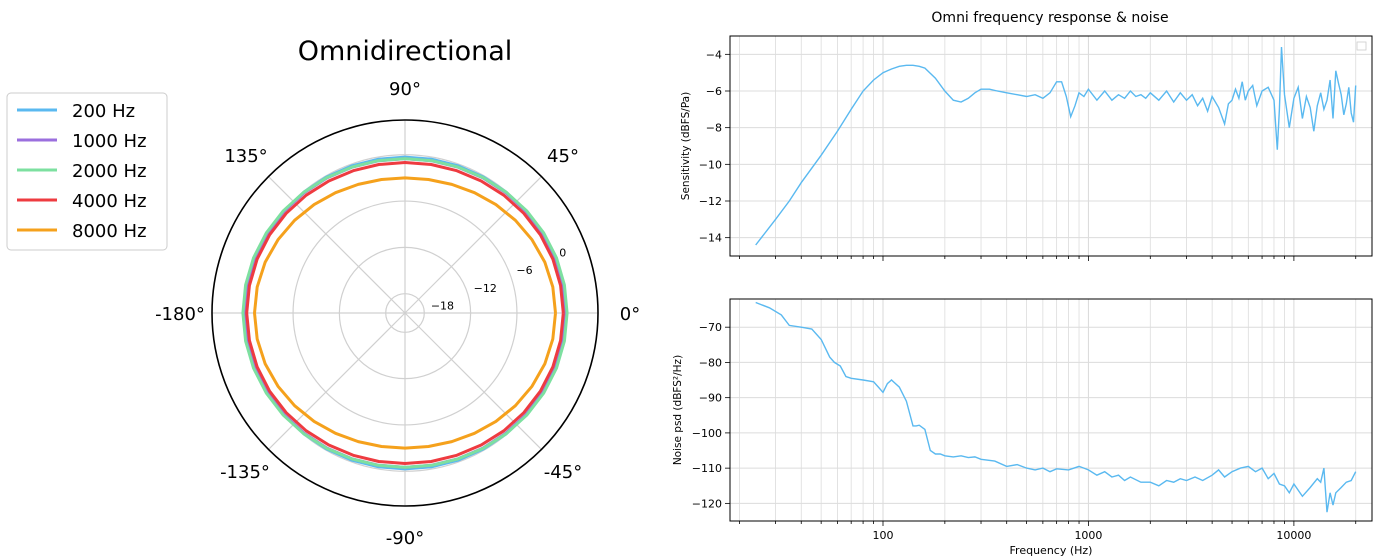 The height and width of the screenshot is (559, 1375). I want to click on legend-frame, so click(87, 171).